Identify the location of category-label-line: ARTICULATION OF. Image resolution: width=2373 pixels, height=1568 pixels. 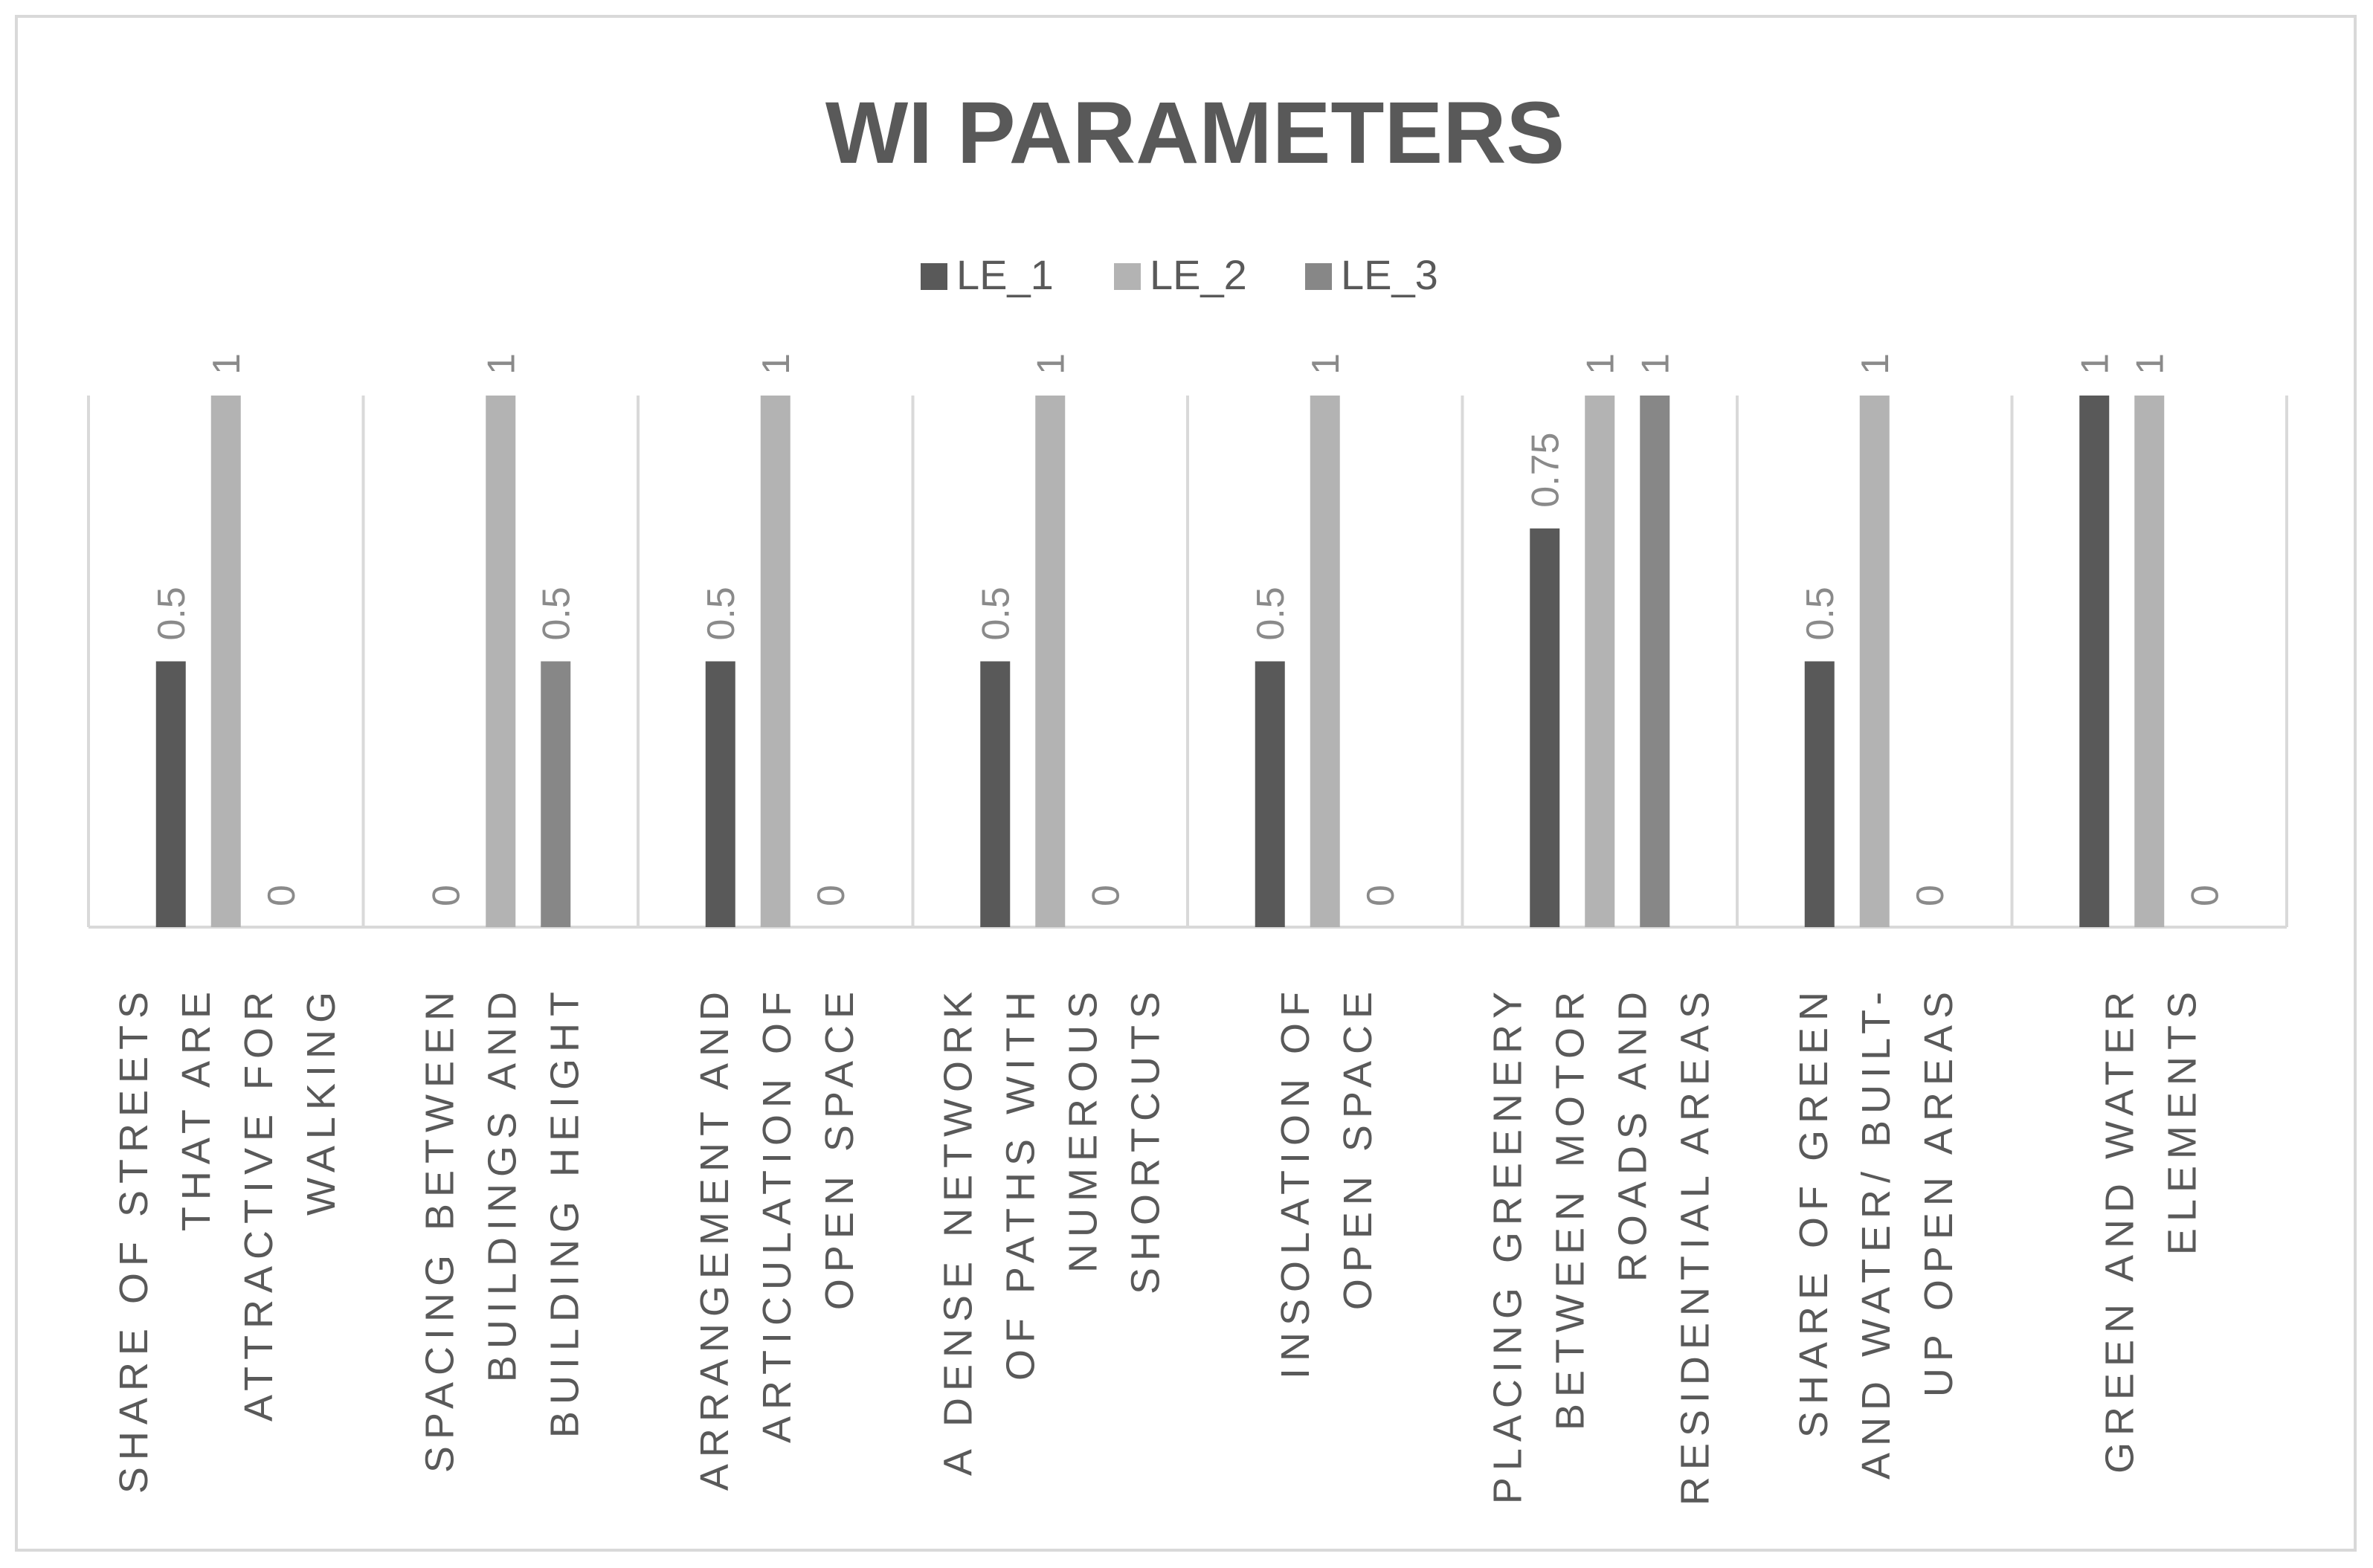
(777, 1214).